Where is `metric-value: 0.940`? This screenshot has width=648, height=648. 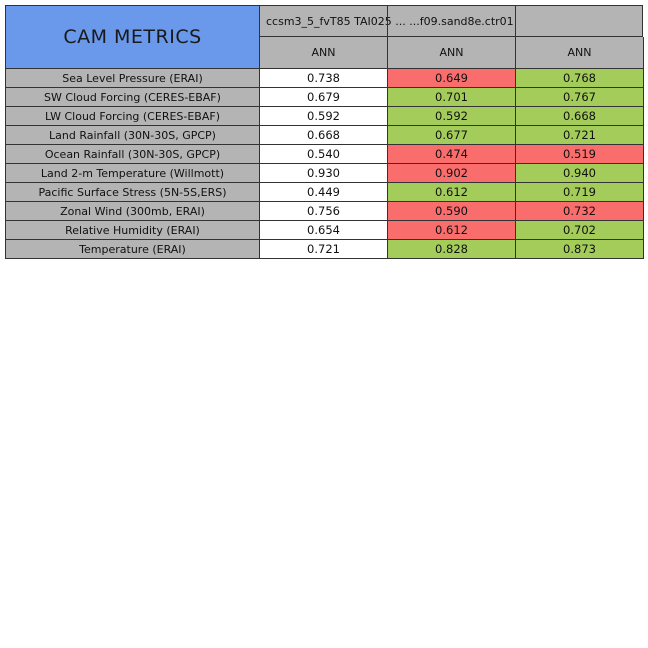 metric-value: 0.940 is located at coordinates (580, 173).